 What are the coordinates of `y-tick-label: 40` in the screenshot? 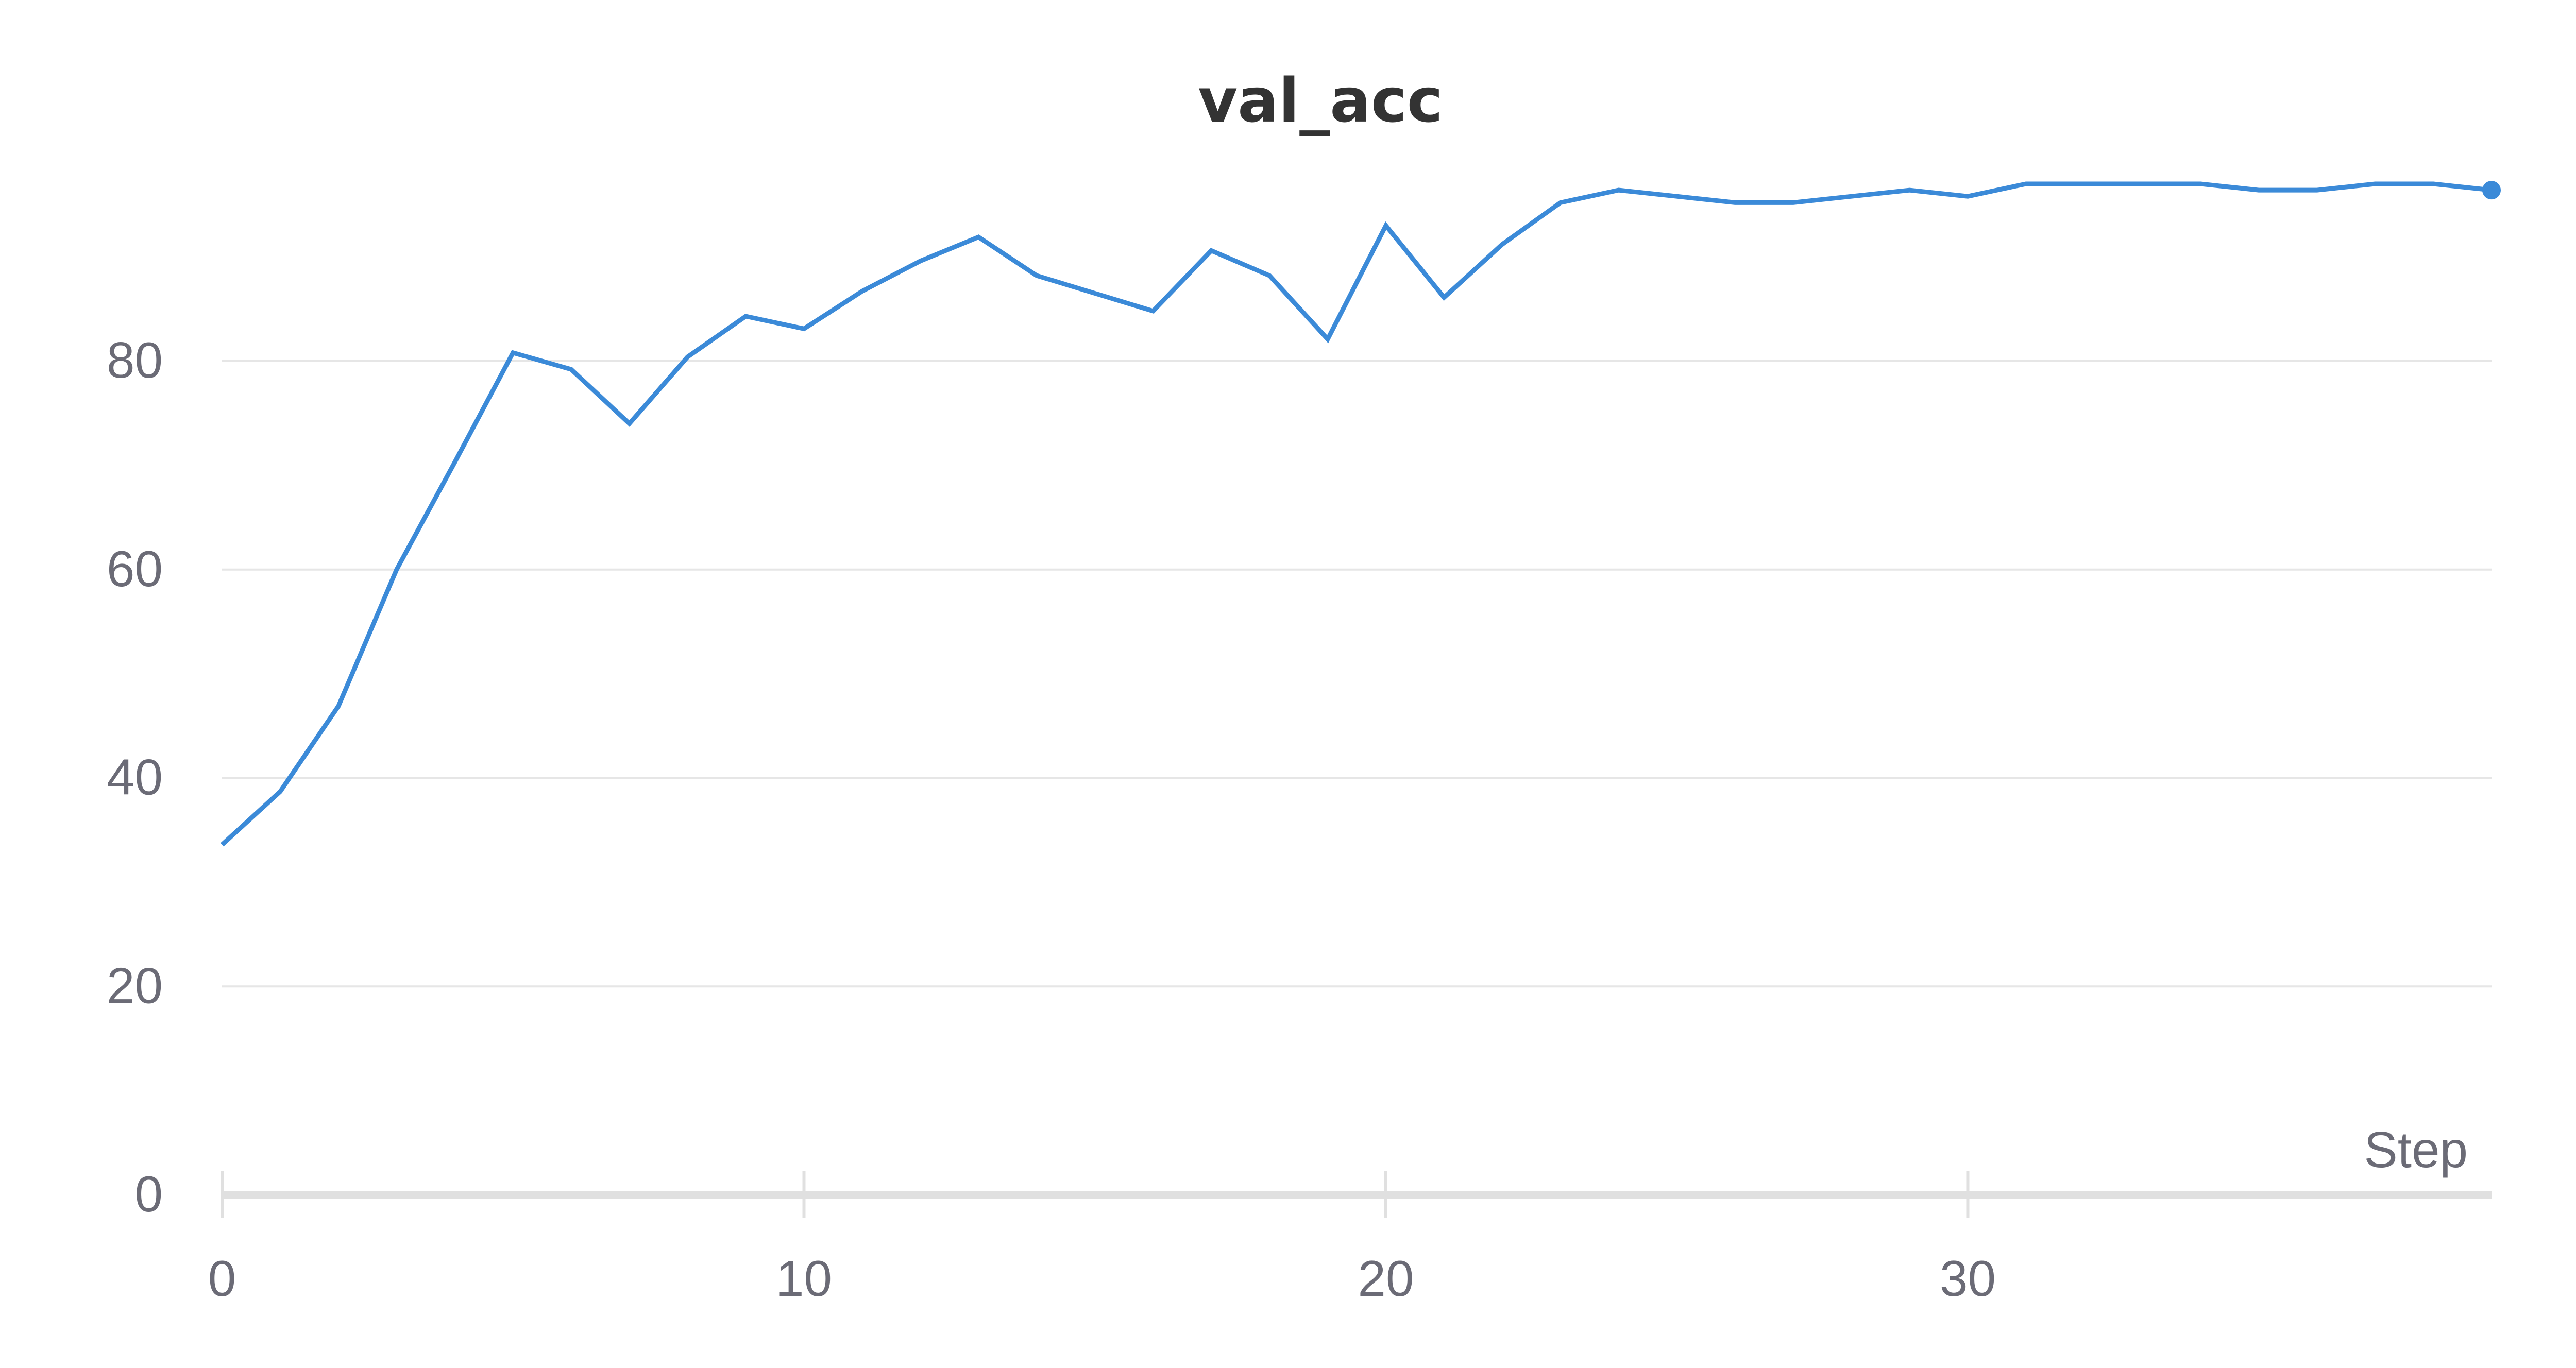 It's located at (135, 777).